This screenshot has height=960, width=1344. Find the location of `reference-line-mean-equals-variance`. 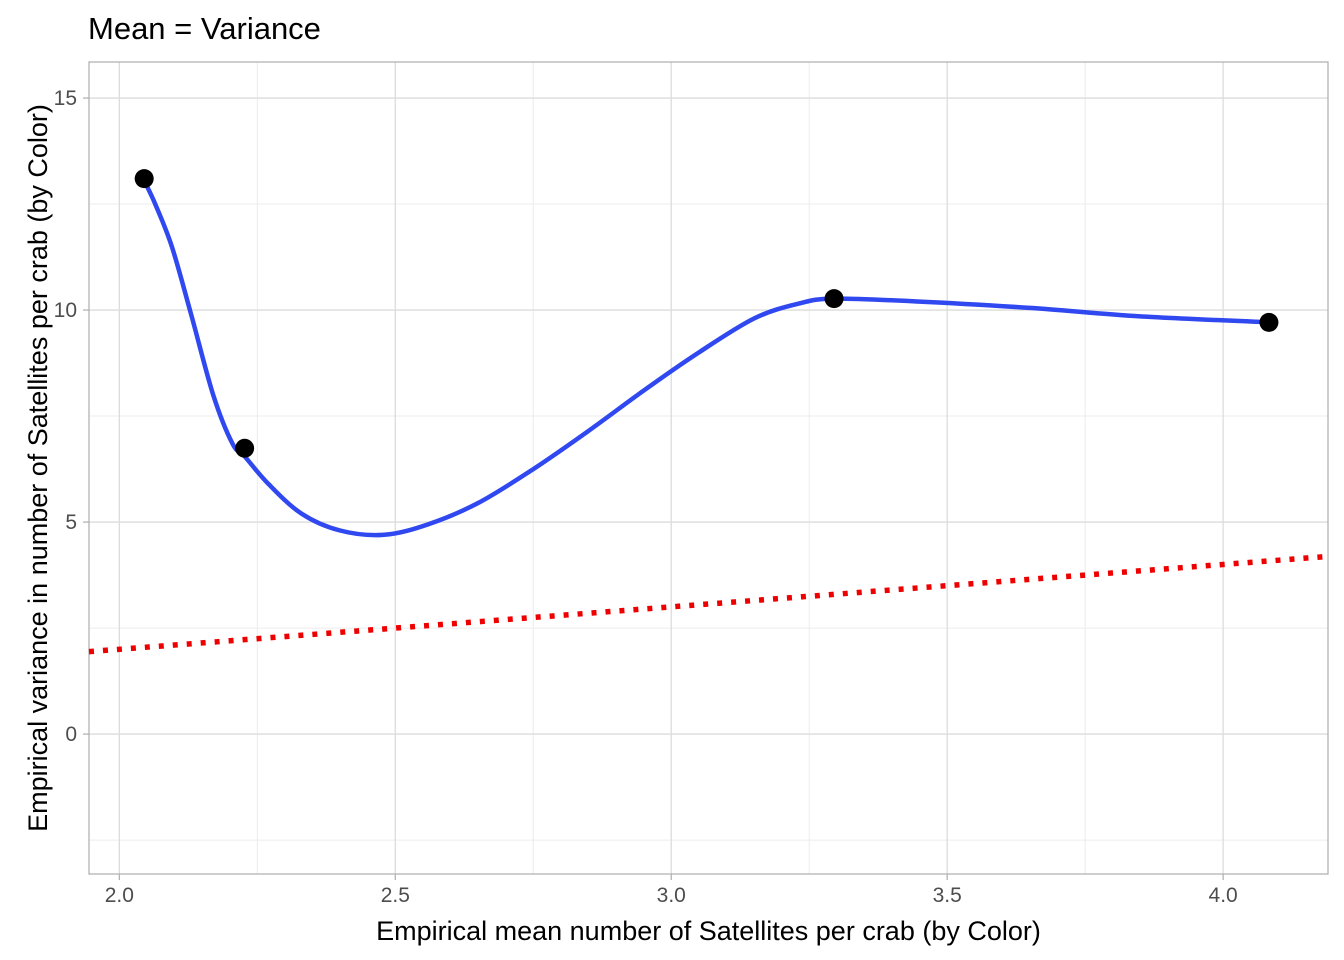

reference-line-mean-equals-variance is located at coordinates (708, 604).